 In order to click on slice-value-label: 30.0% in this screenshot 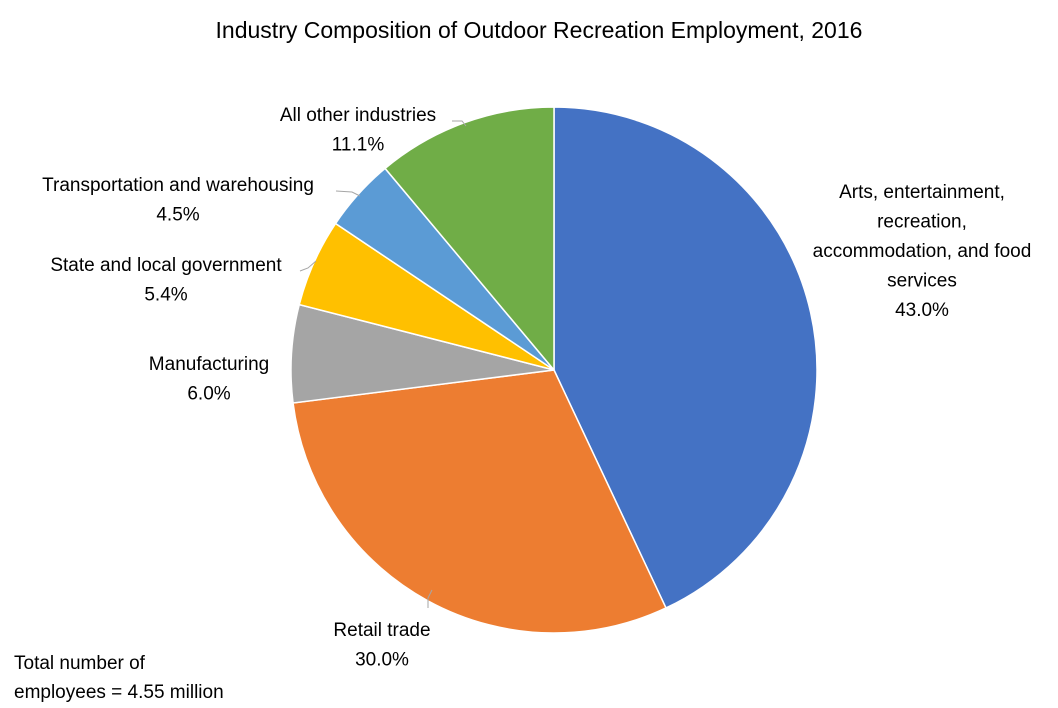, I will do `click(382, 660)`.